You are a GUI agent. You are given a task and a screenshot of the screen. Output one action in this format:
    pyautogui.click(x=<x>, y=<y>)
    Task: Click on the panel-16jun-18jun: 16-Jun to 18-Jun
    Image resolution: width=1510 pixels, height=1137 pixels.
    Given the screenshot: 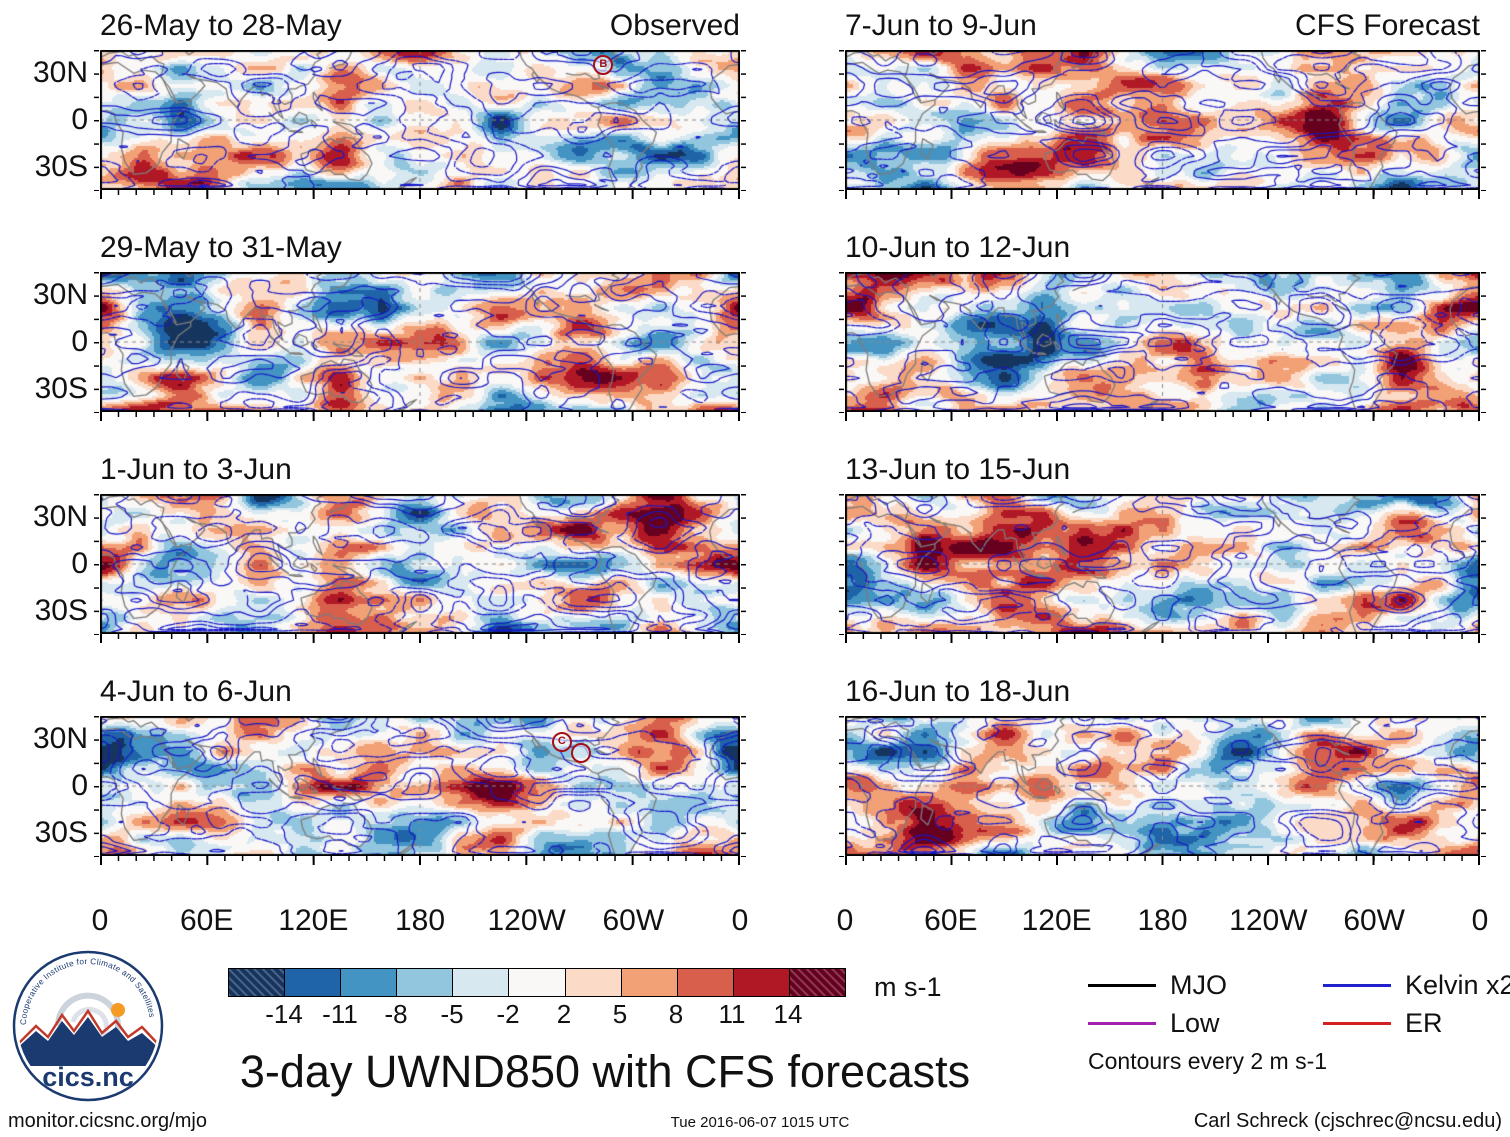 What is the action you would take?
    pyautogui.click(x=1162, y=785)
    